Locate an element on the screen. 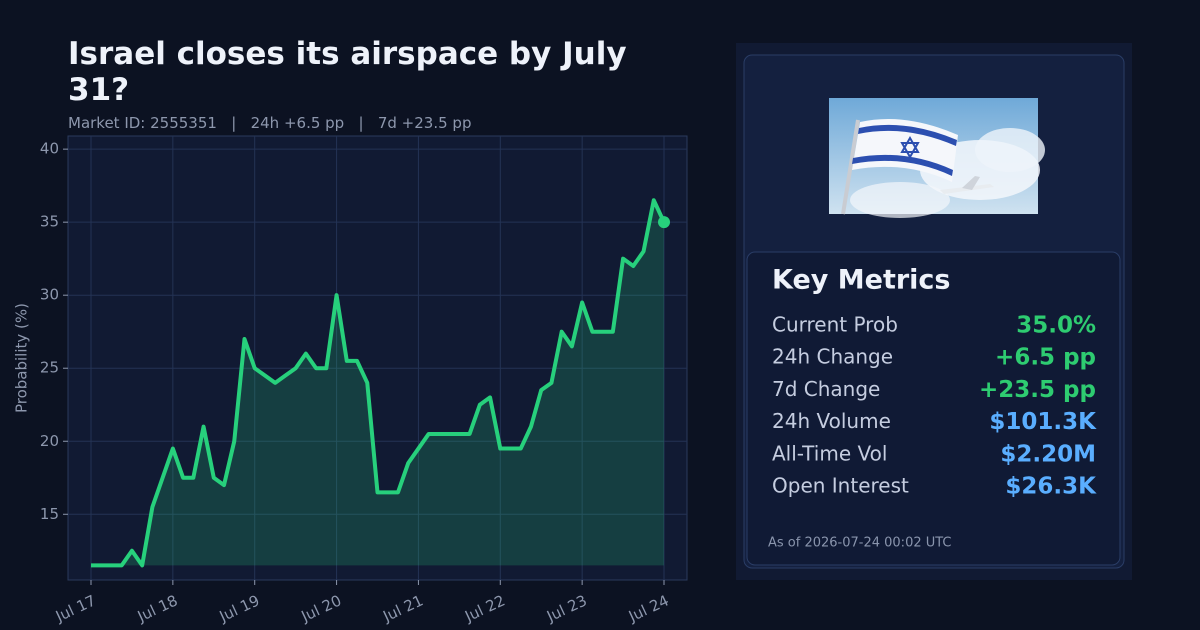 Image resolution: width=1200 pixels, height=630 pixels. x-tick-label: Jul 21 is located at coordinates (402, 608).